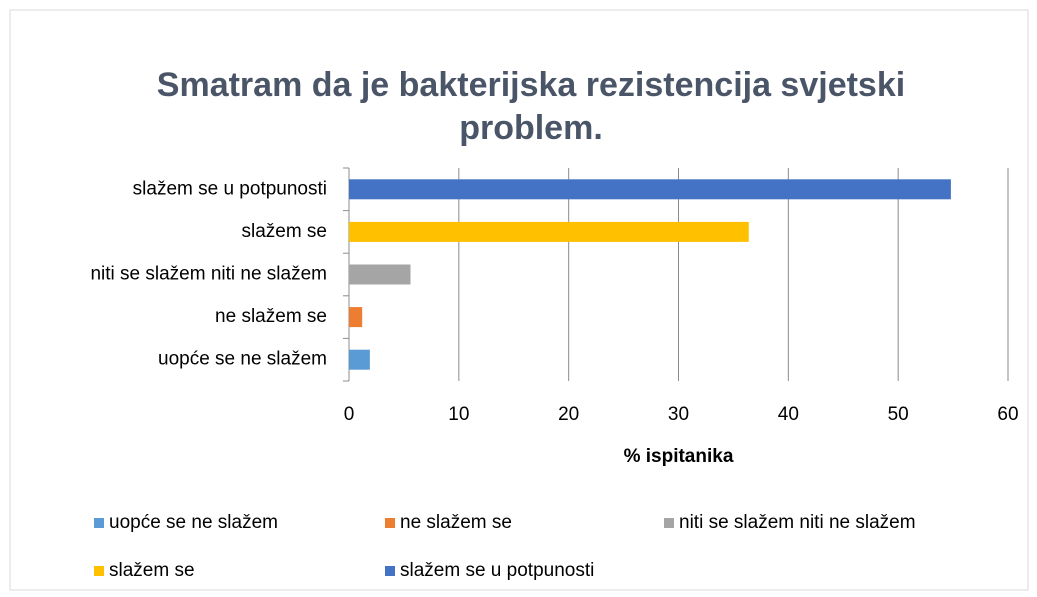 This screenshot has height=597, width=1037. I want to click on x-tick-label: 20, so click(568, 414).